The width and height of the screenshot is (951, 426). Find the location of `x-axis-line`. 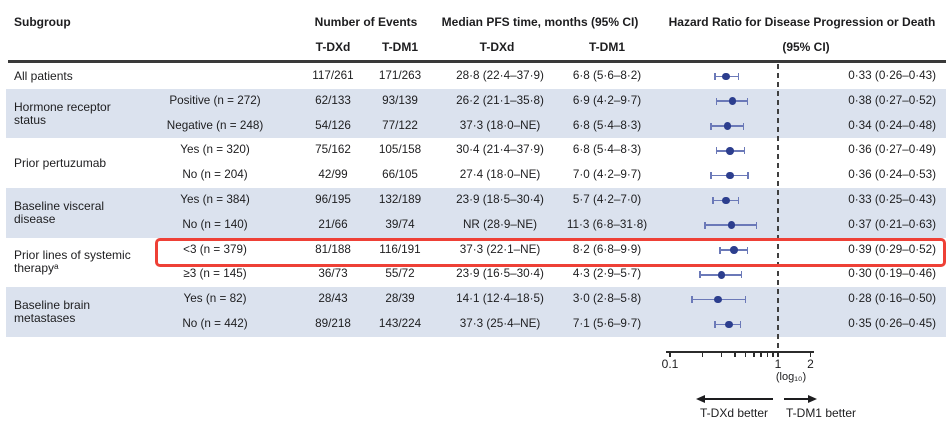

x-axis-line is located at coordinates (740, 352).